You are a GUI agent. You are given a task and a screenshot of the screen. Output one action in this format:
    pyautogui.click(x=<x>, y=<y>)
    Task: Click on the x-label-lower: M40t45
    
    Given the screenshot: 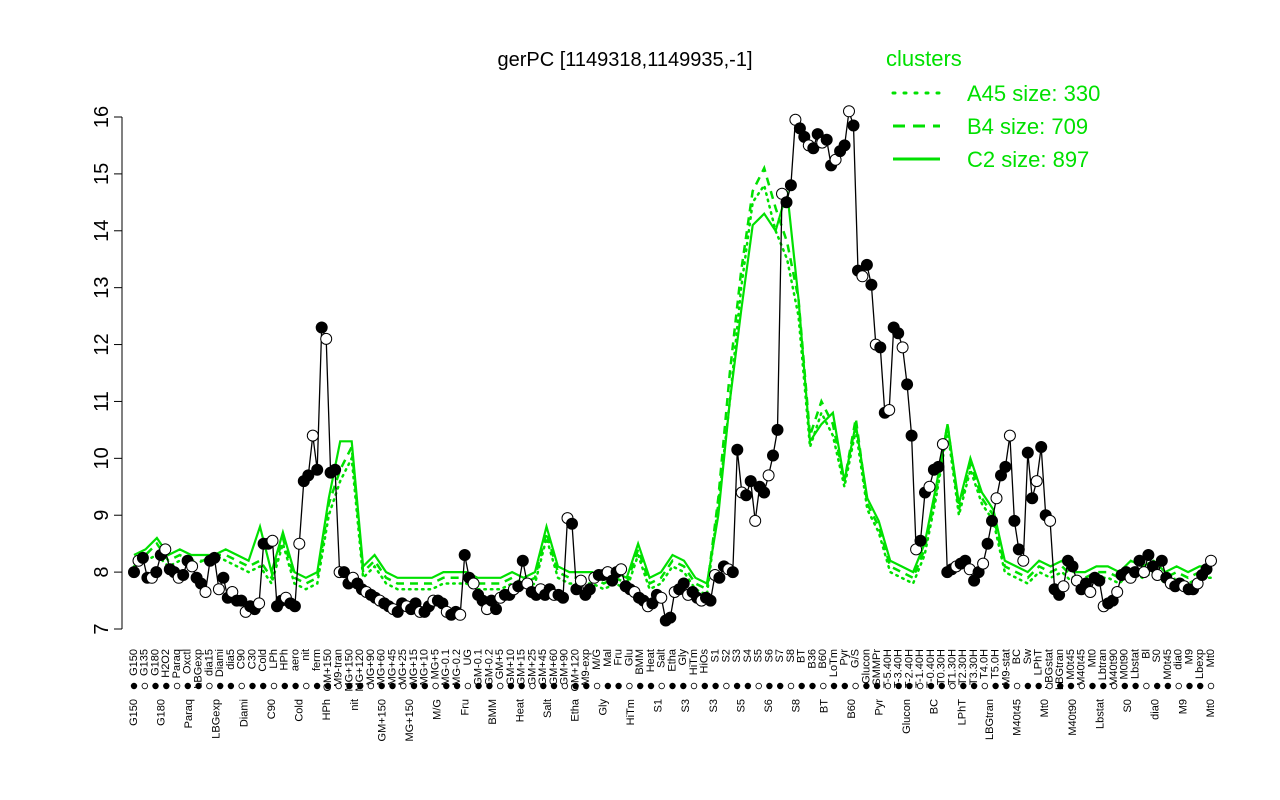 What is the action you would take?
    pyautogui.click(x=1018, y=717)
    